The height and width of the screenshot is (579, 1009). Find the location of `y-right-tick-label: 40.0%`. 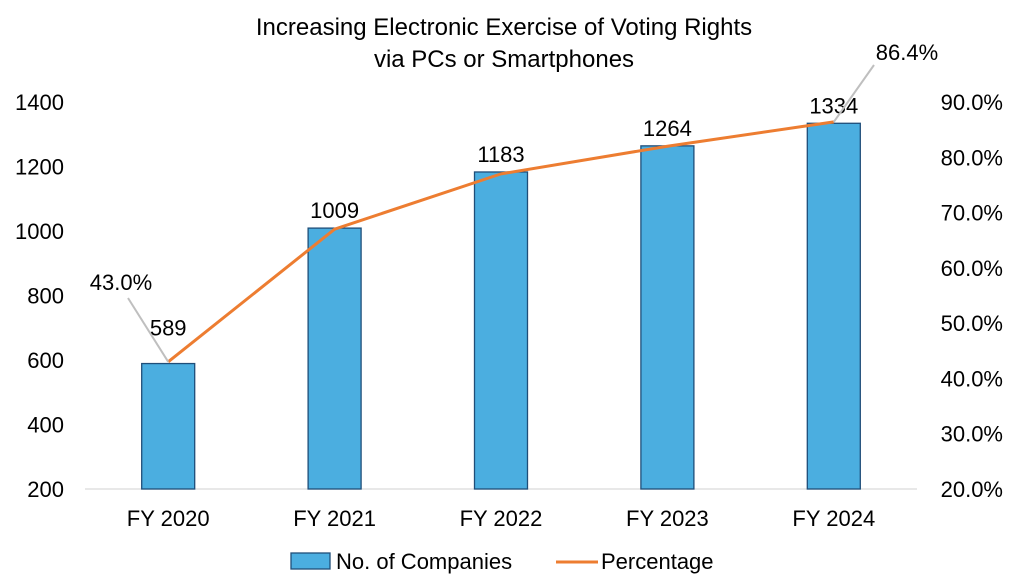

y-right-tick-label: 40.0% is located at coordinates (972, 378).